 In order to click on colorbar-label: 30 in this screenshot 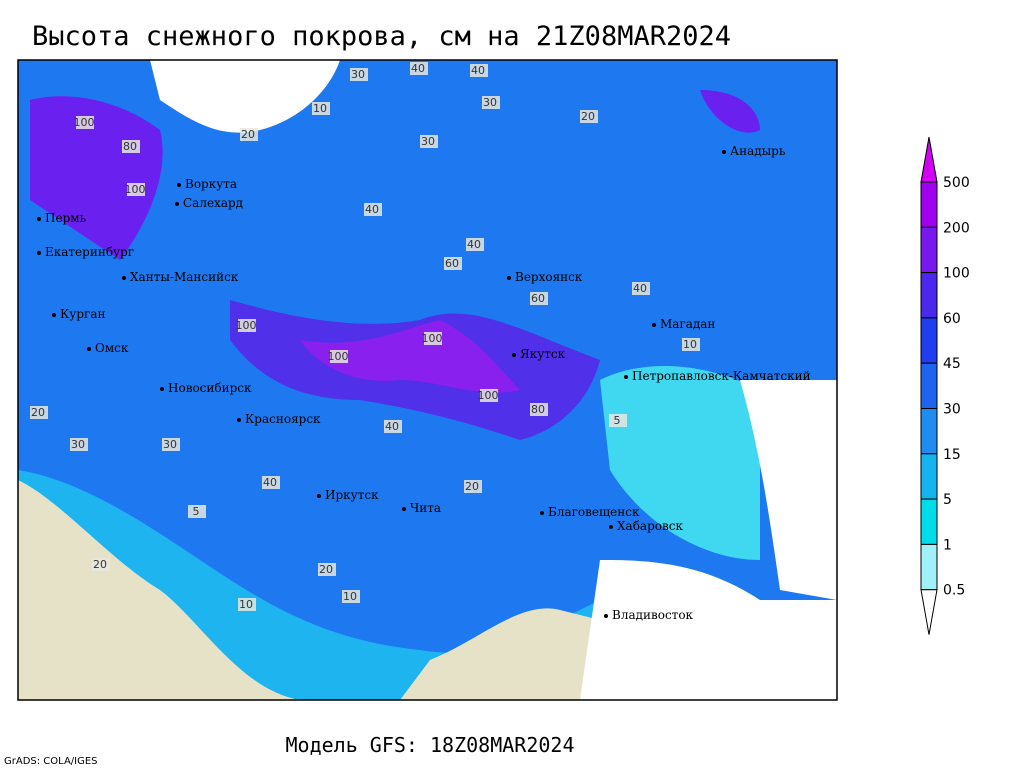, I will do `click(952, 410)`.